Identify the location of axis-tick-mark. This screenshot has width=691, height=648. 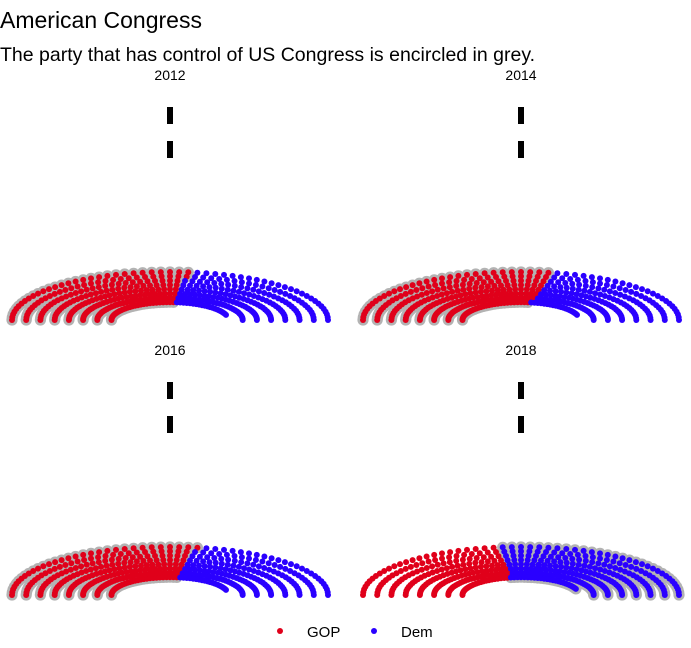
(521, 115).